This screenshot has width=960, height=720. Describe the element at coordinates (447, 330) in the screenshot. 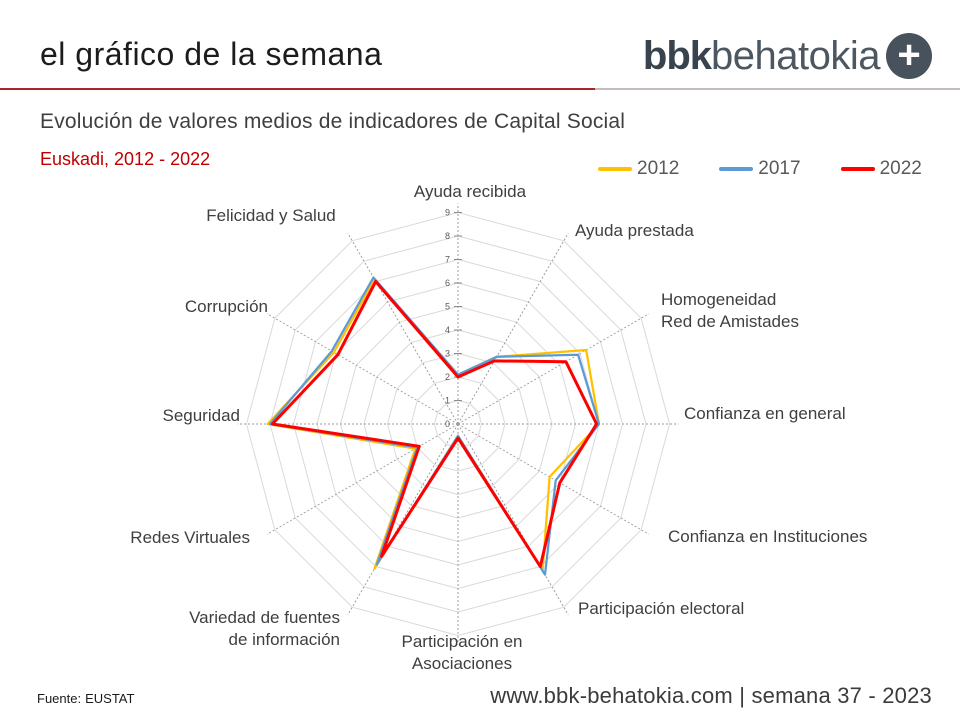

I see `svg-text: 4` at that location.